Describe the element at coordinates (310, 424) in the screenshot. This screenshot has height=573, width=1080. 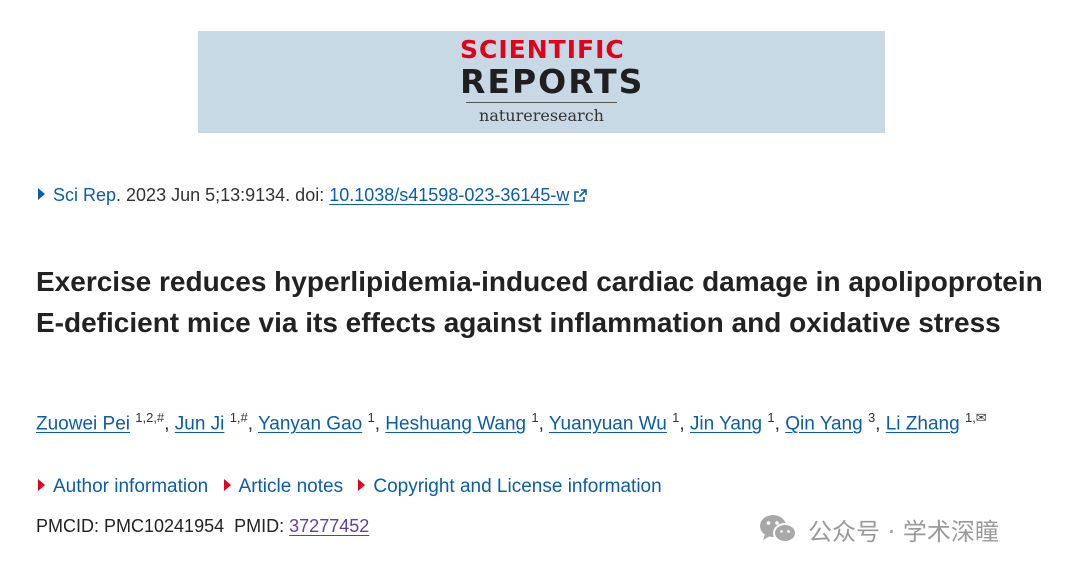
I see `author-link: Yanyan Gao` at that location.